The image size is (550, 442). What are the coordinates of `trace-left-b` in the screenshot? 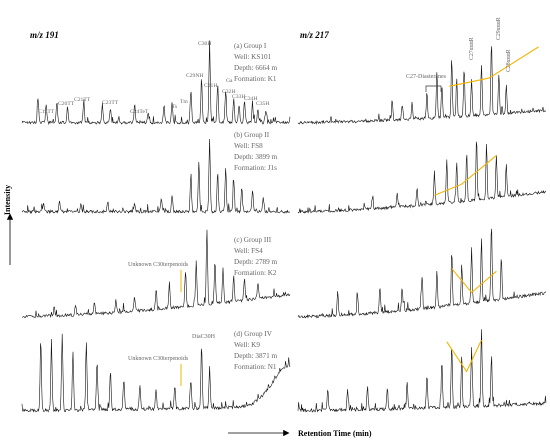 It's located at (155, 176).